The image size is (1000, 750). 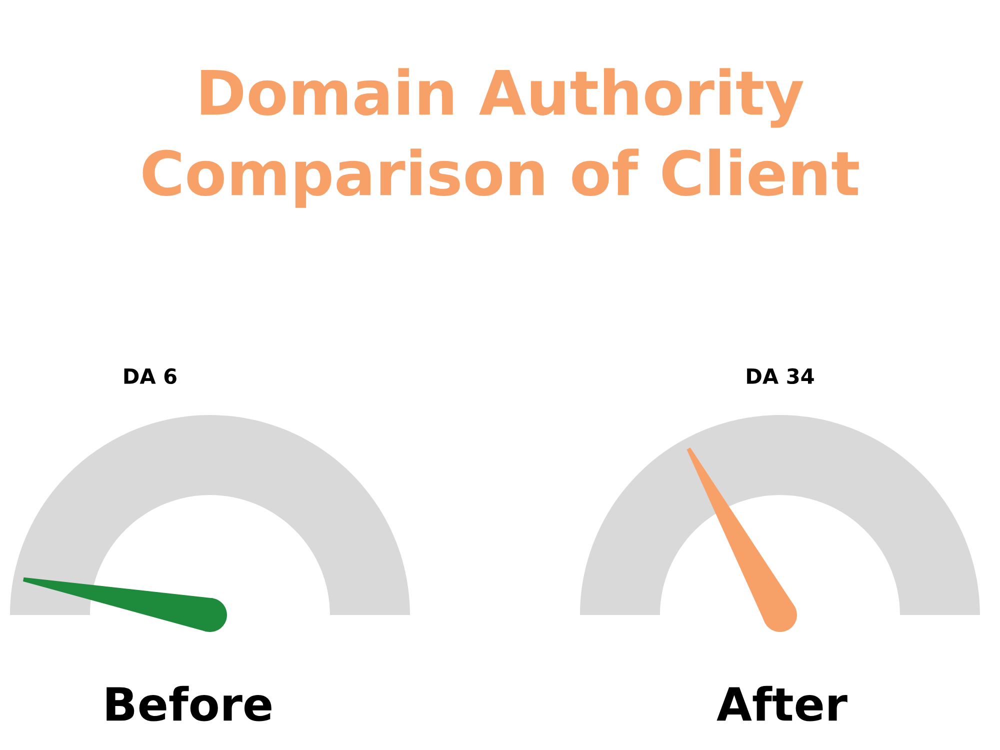 I want to click on category-label: Before, so click(x=189, y=704).